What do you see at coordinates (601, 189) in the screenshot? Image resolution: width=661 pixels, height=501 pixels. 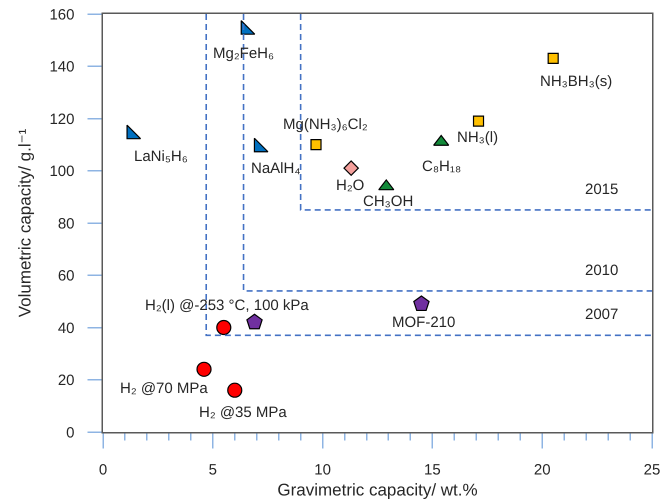 I see `series-label: 2015` at bounding box center [601, 189].